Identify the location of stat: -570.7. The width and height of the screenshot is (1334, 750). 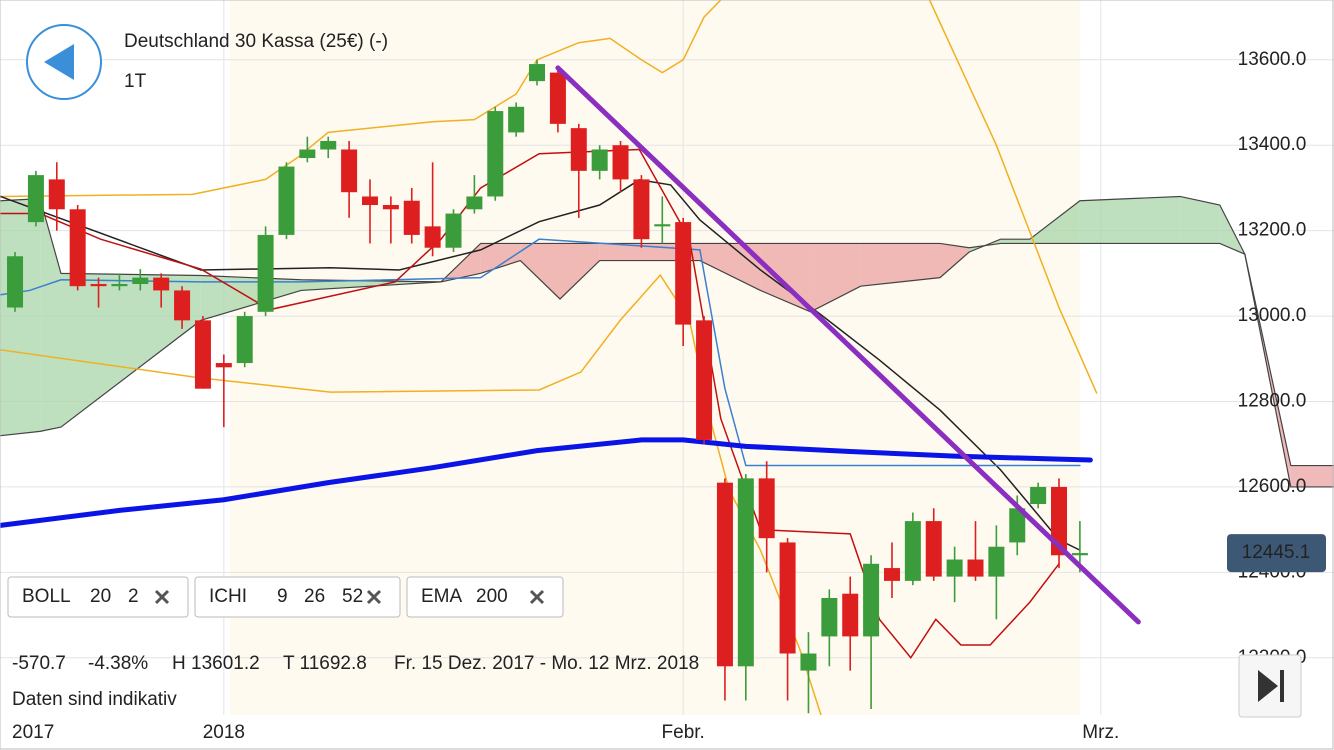
(39, 663).